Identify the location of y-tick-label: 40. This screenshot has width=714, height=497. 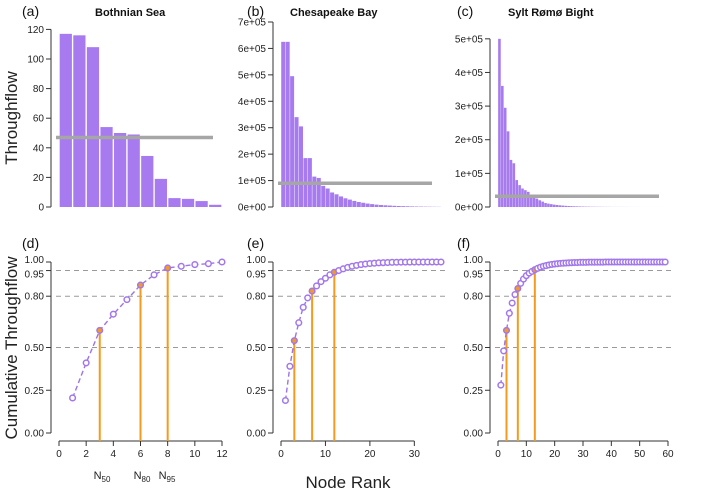
(39, 148).